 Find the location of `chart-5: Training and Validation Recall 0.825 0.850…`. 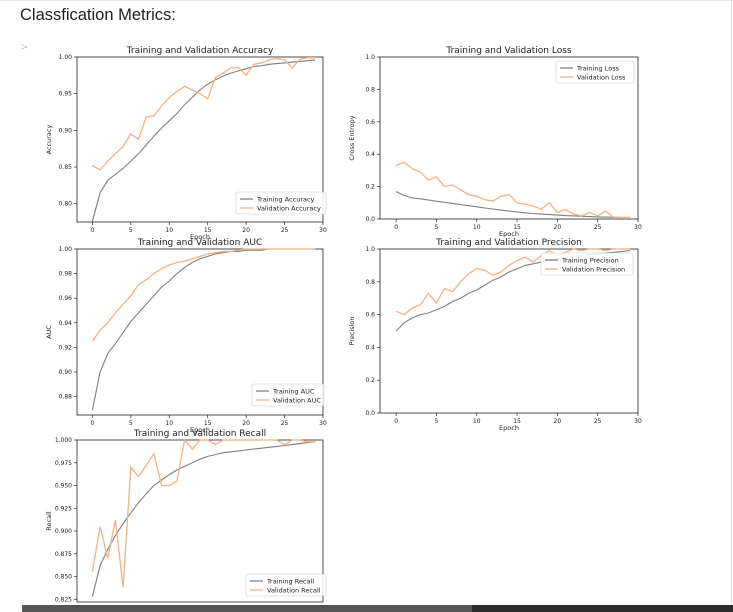

chart-5: Training and Validation Recall 0.825 0.850… is located at coordinates (186, 516).